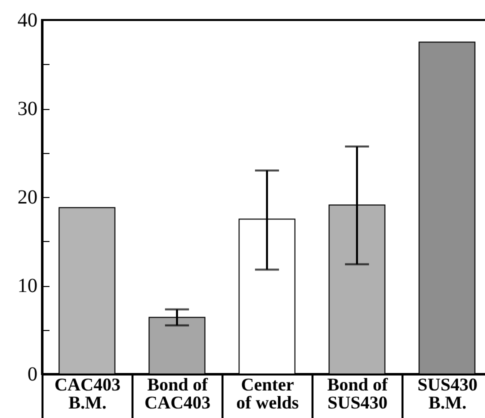 This screenshot has width=485, height=418. What do you see at coordinates (177, 393) in the screenshot?
I see `x-tick-label: Bond of CAC403` at bounding box center [177, 393].